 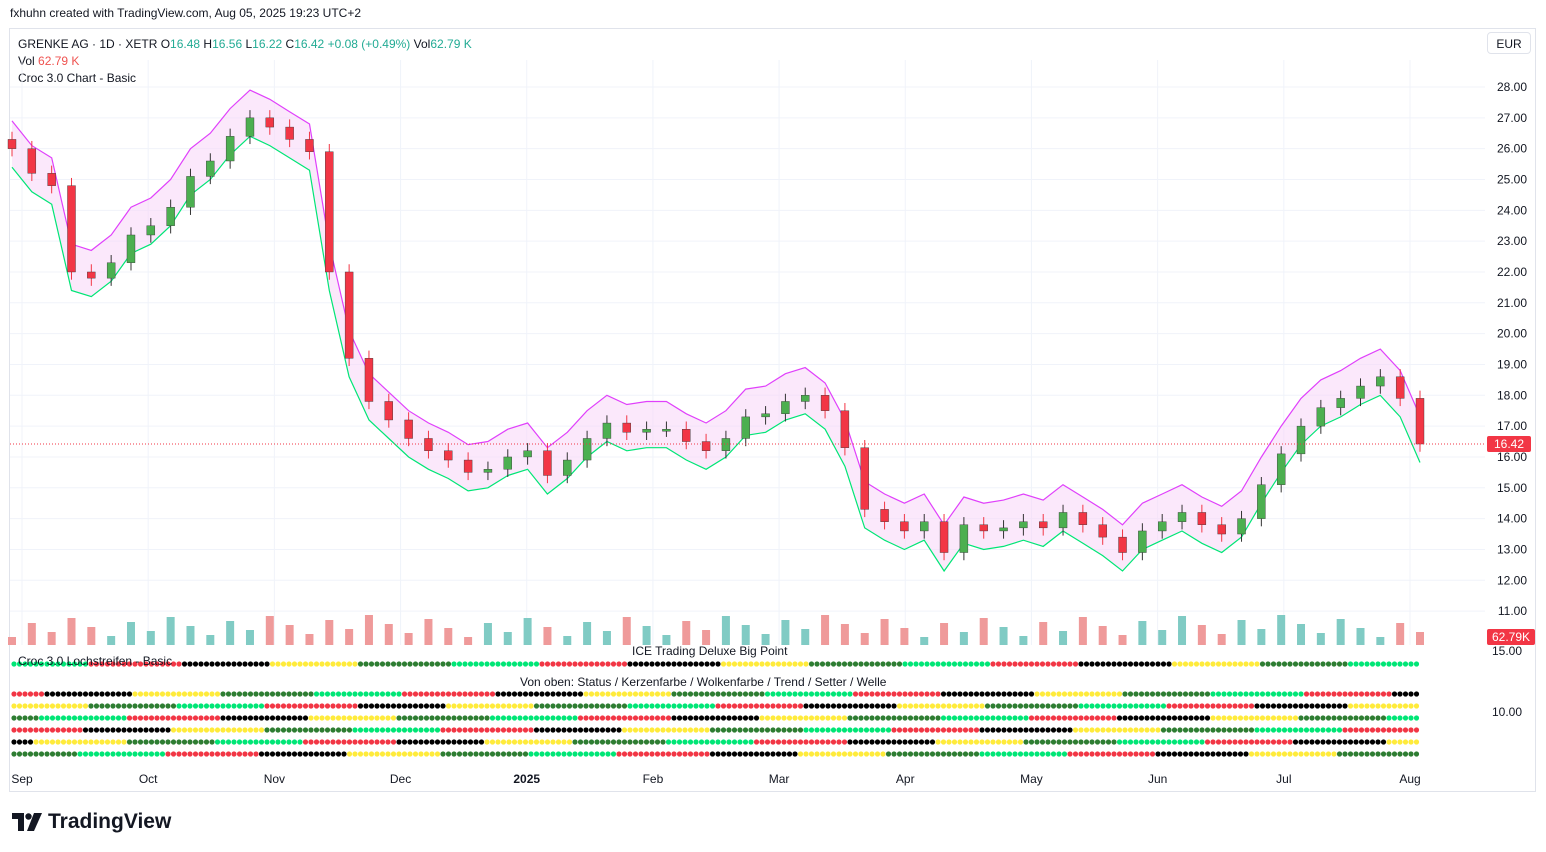 What do you see at coordinates (1512, 272) in the screenshot?
I see `price-tick-label: 22.00` at bounding box center [1512, 272].